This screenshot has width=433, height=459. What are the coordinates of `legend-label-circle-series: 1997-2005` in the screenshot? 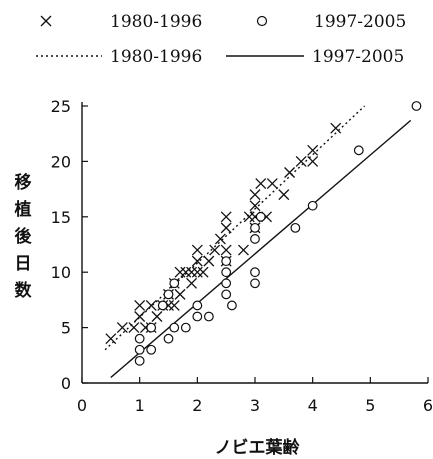 It's located at (360, 22).